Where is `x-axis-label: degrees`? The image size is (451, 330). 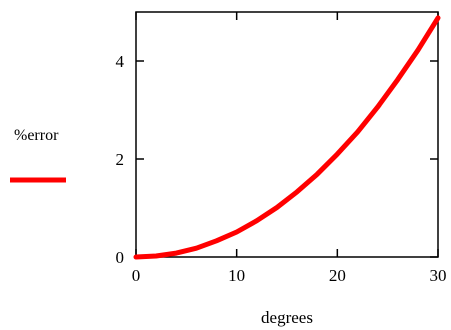
x-axis-label: degrees is located at coordinates (287, 317).